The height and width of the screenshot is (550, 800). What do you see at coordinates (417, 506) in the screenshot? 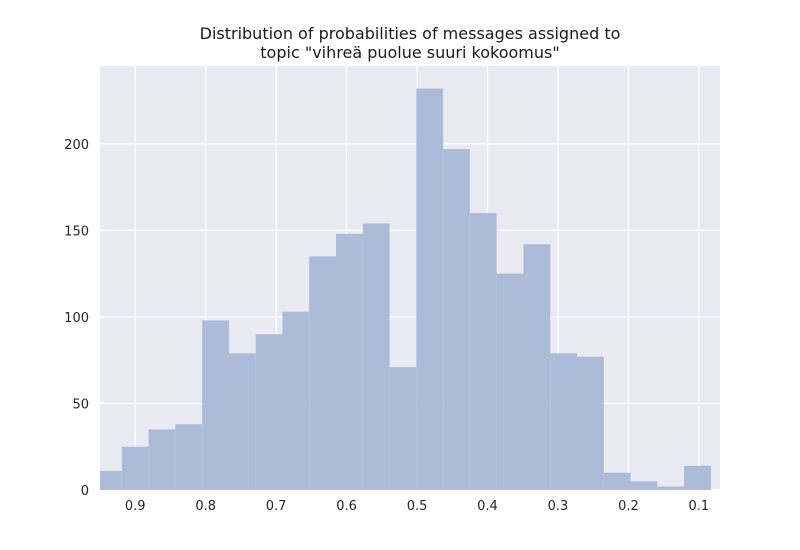
I see `x-tick-label: 0.5` at bounding box center [417, 506].